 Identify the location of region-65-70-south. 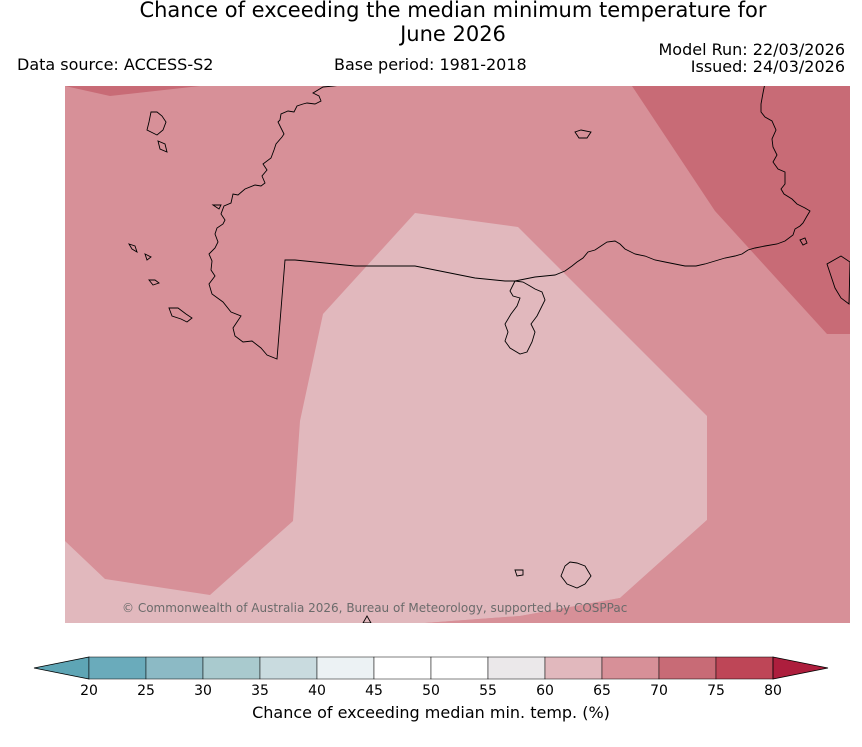
(566, 571).